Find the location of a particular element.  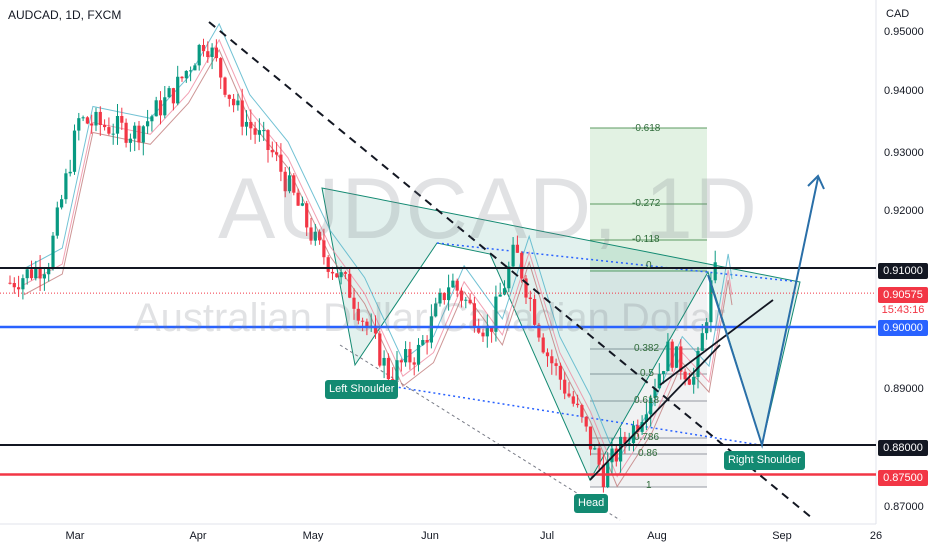

price-tick: 0.92000 is located at coordinates (904, 211).